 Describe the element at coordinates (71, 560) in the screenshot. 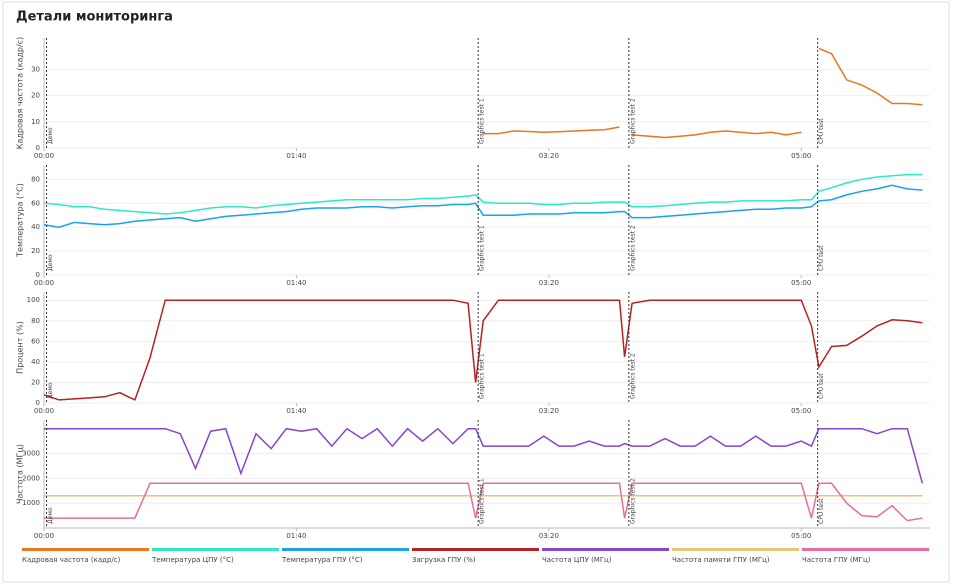

I see `legend-label: Кадровая частота (кадр/с)` at that location.